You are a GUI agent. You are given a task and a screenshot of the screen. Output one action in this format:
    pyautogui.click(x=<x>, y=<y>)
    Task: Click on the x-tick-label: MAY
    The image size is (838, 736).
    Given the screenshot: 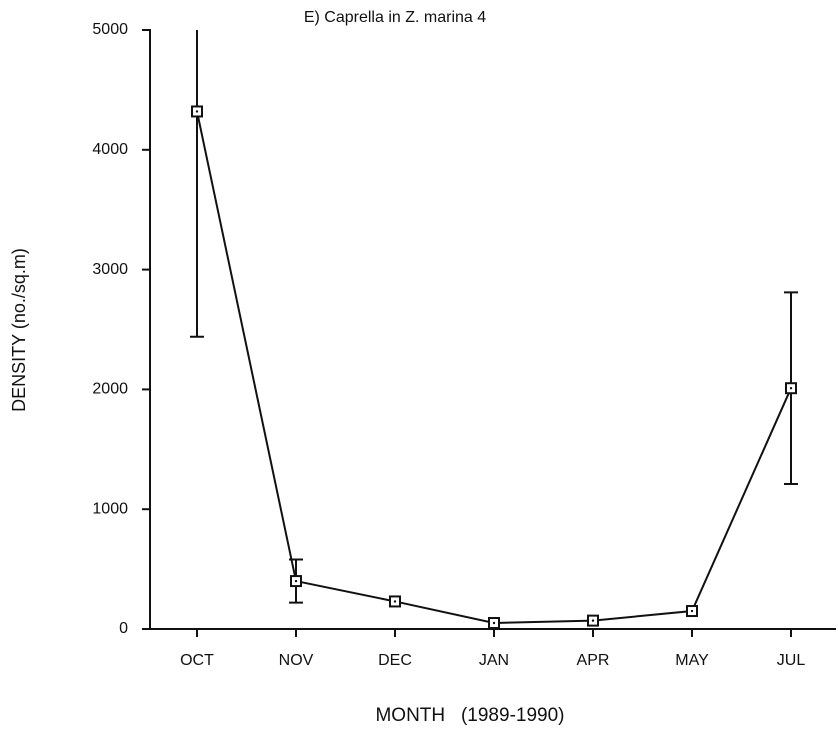 What is the action you would take?
    pyautogui.click(x=692, y=660)
    